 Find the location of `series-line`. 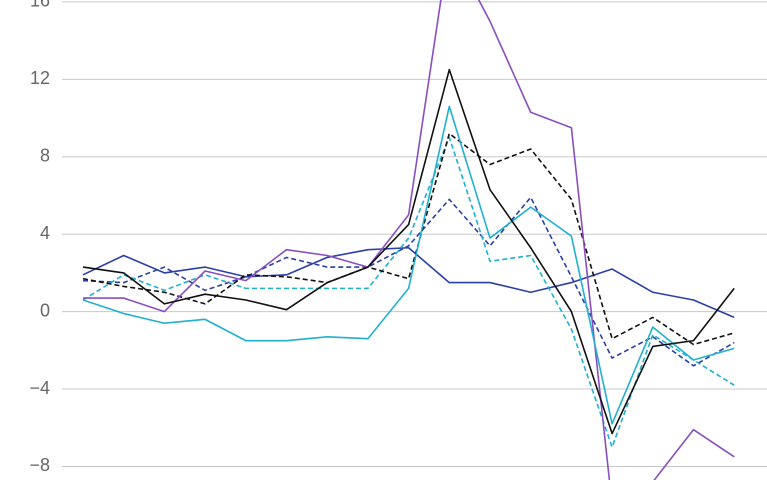

series-line is located at coordinates (408, 282).